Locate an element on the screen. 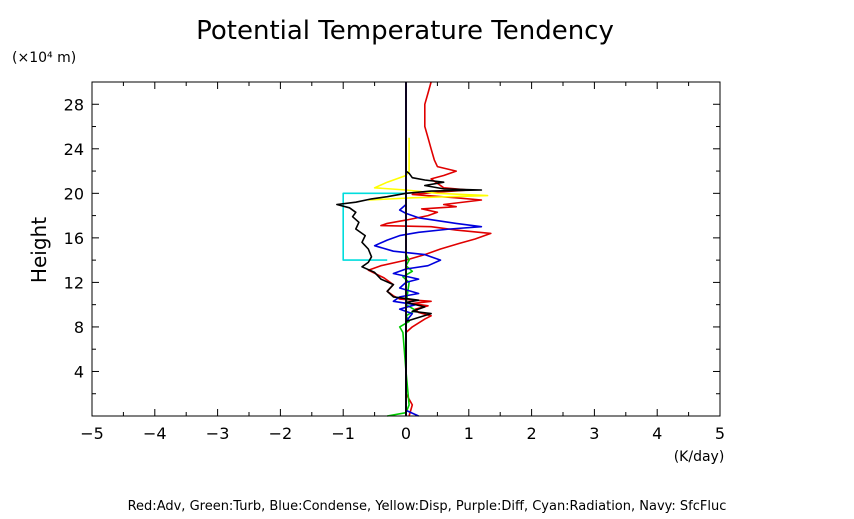  x-tick-label: −5 is located at coordinates (92, 433).